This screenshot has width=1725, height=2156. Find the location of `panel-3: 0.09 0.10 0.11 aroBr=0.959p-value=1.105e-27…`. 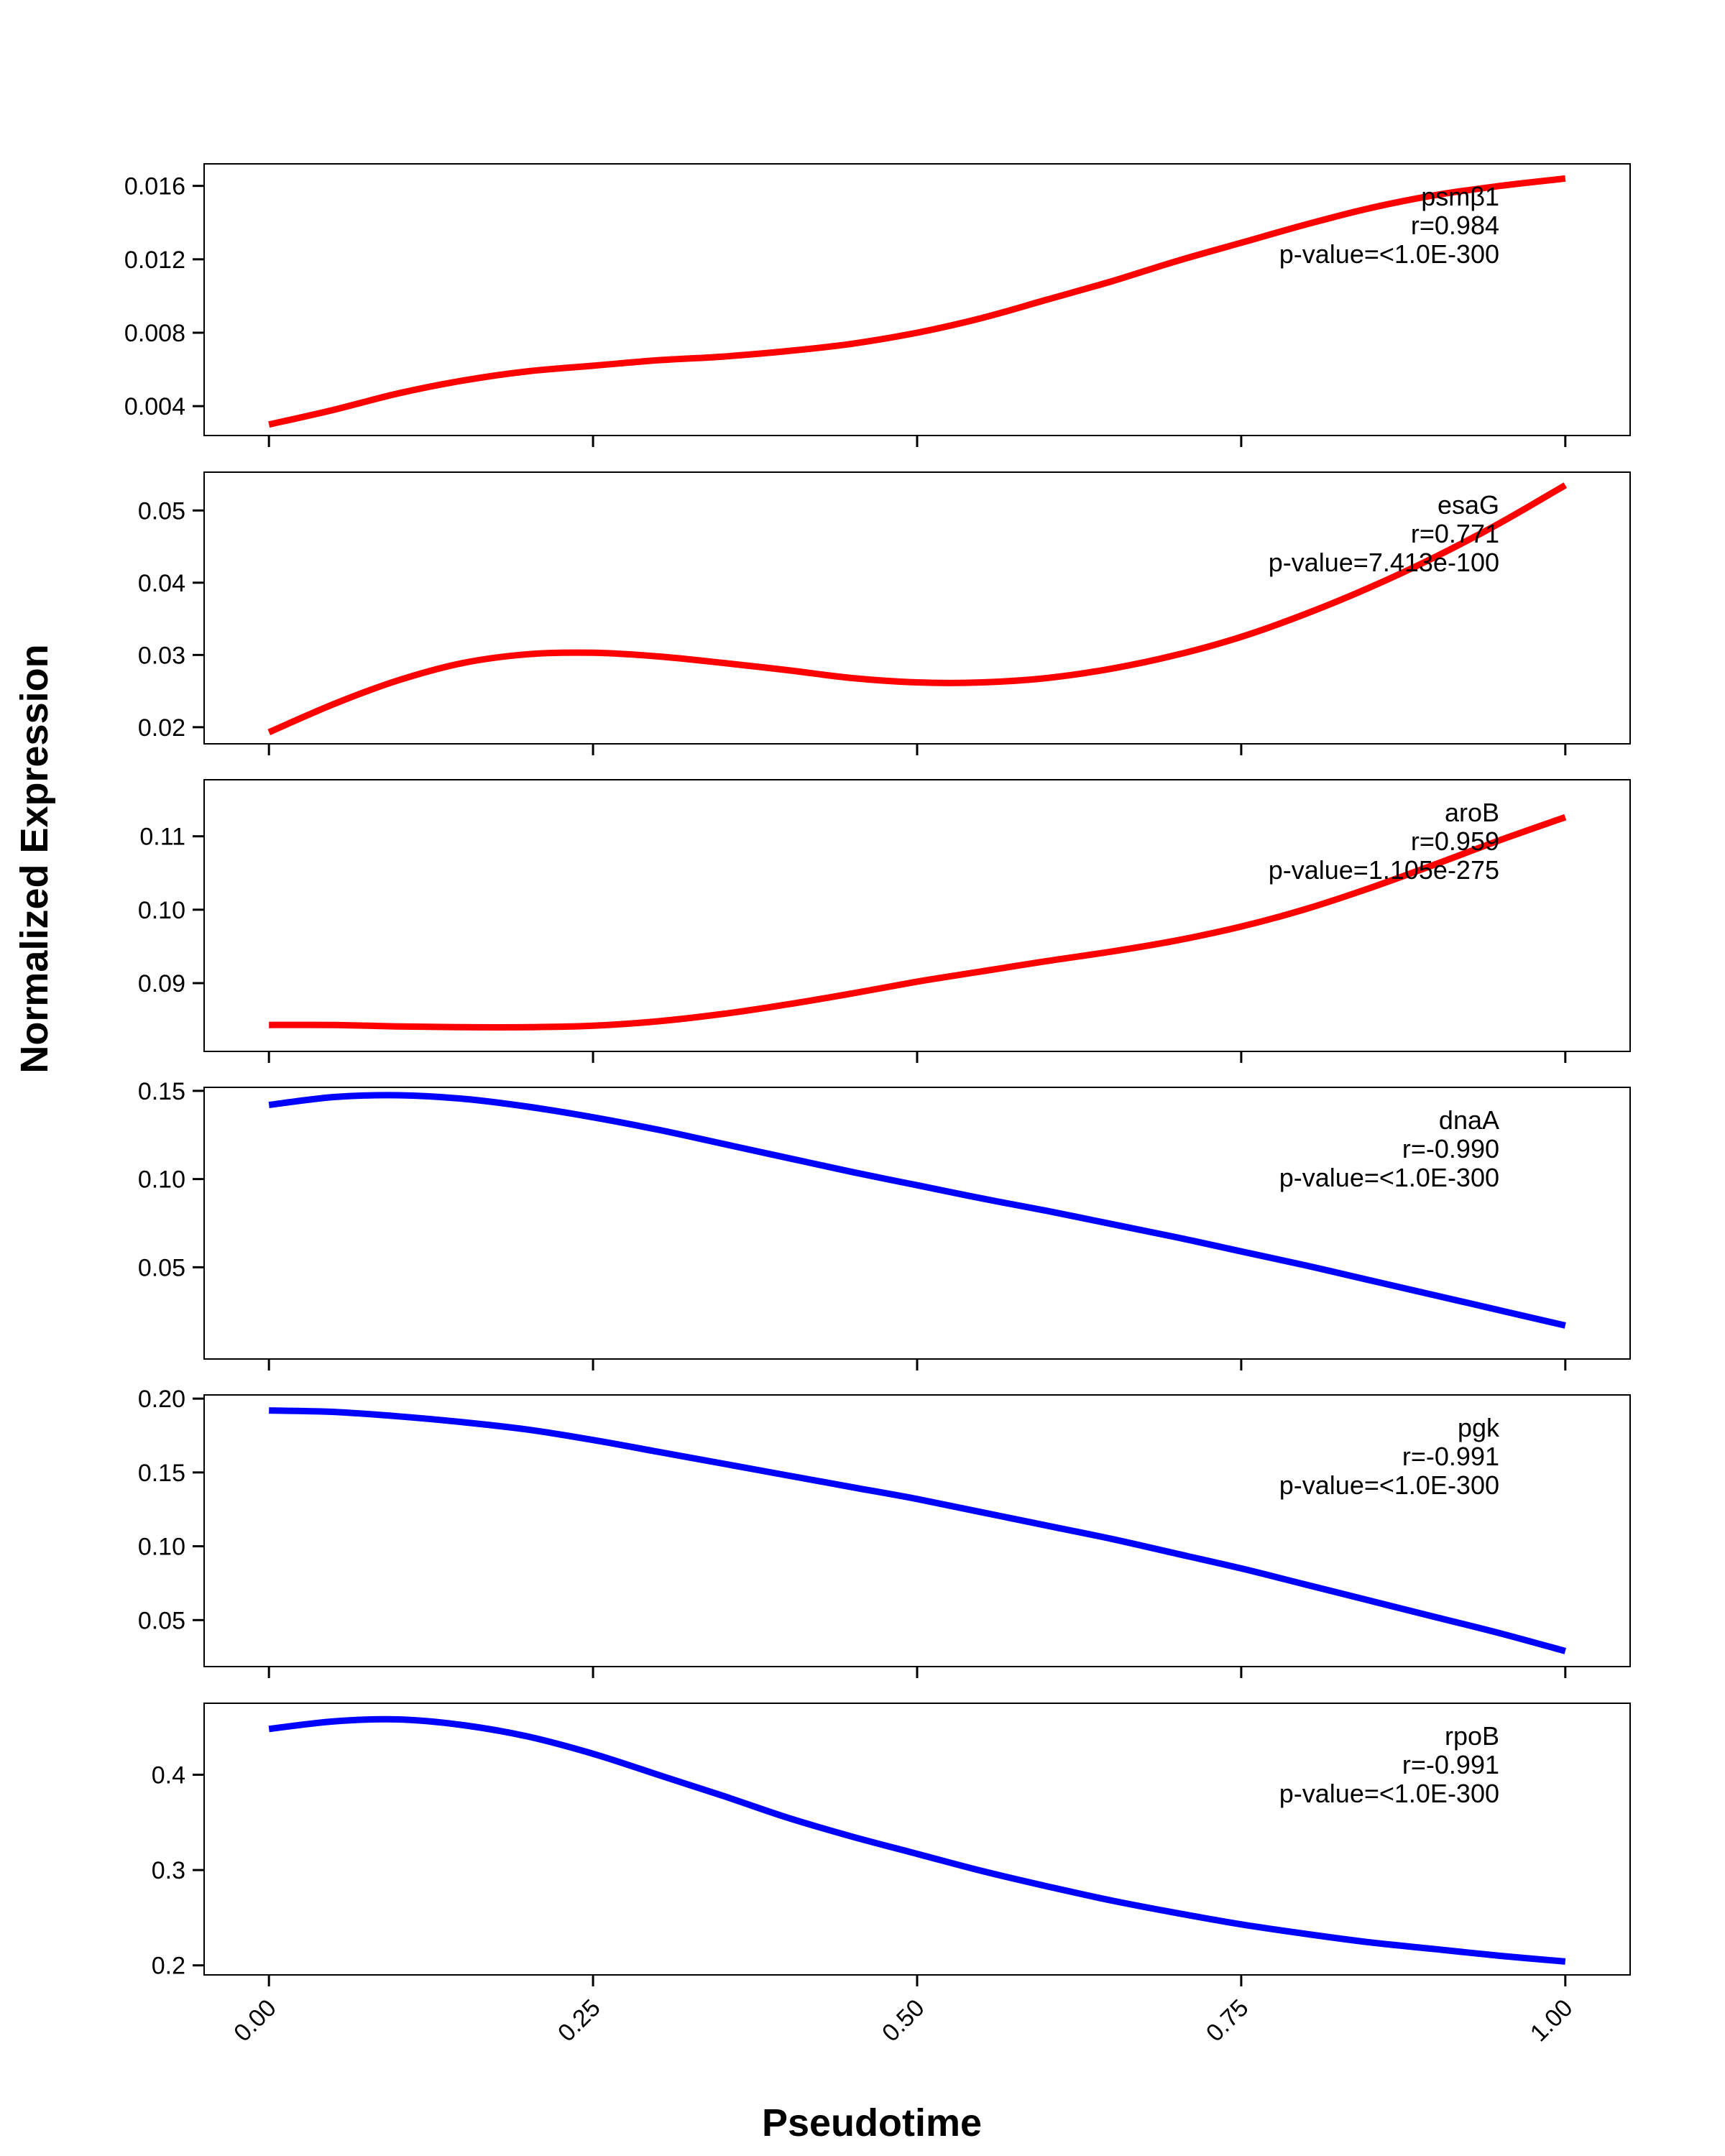

panel-3: 0.09 0.10 0.11 aroBr=0.959p-value=1.105e-27… is located at coordinates (884, 921).